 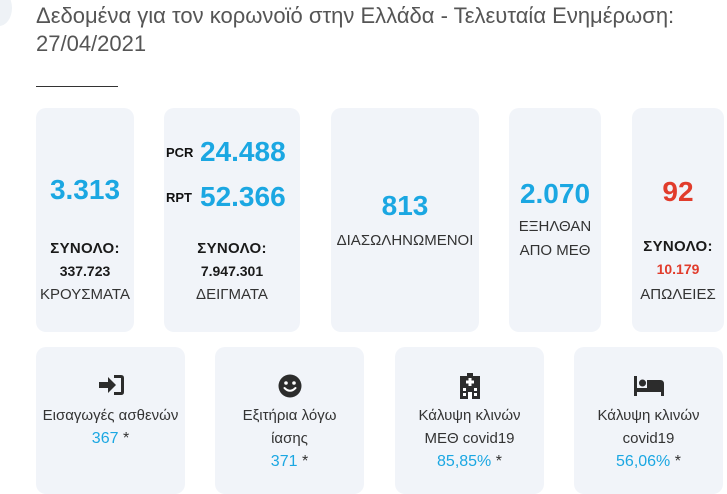 I want to click on tests-label: ΔΕΙΓΜΑΤΑ, so click(x=232, y=294).